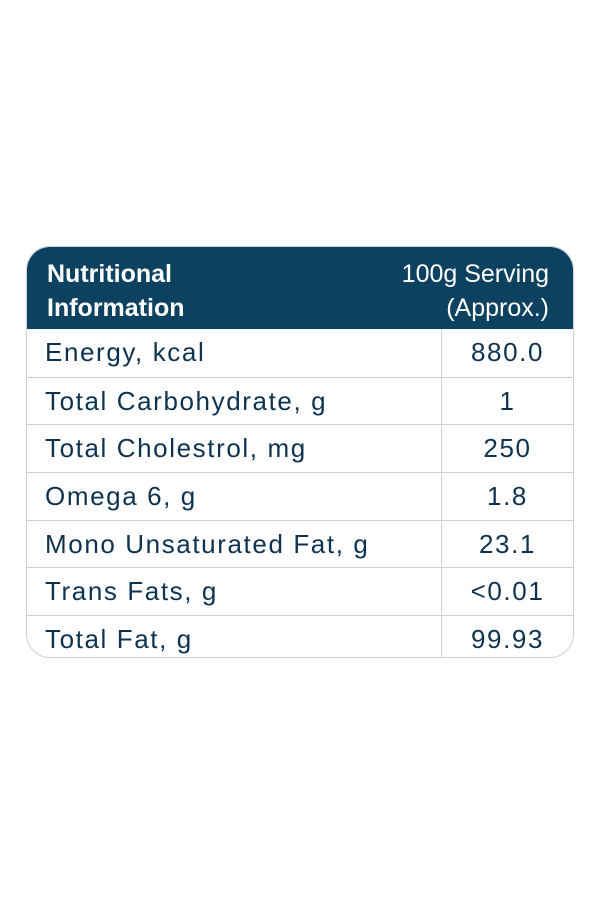  What do you see at coordinates (429, 291) in the screenshot?
I see `header-serving: 100g Serving (Approx.)` at bounding box center [429, 291].